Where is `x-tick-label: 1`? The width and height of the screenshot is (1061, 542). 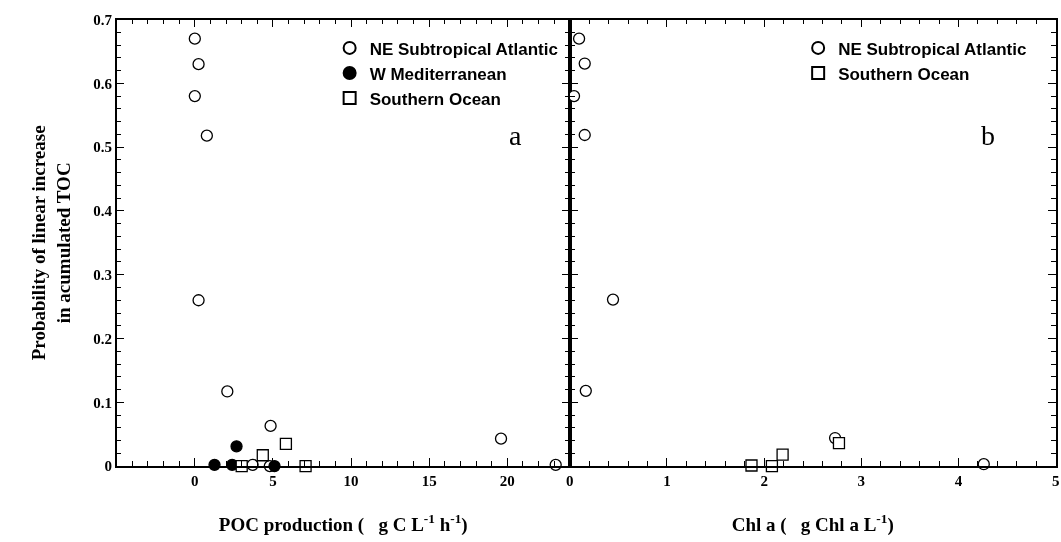 x-tick-label: 1 is located at coordinates (667, 480).